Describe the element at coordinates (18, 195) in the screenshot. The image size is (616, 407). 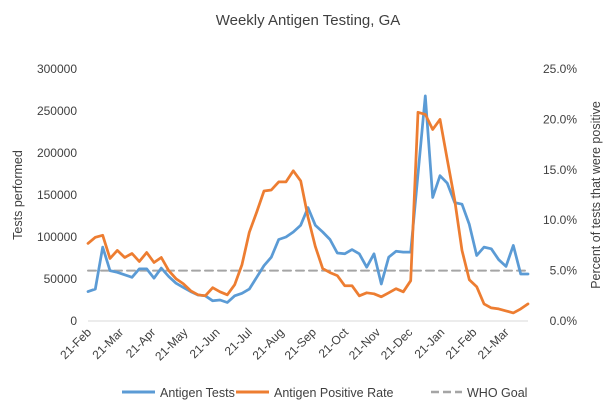
I see `y-axis-title: Tests performed` at that location.